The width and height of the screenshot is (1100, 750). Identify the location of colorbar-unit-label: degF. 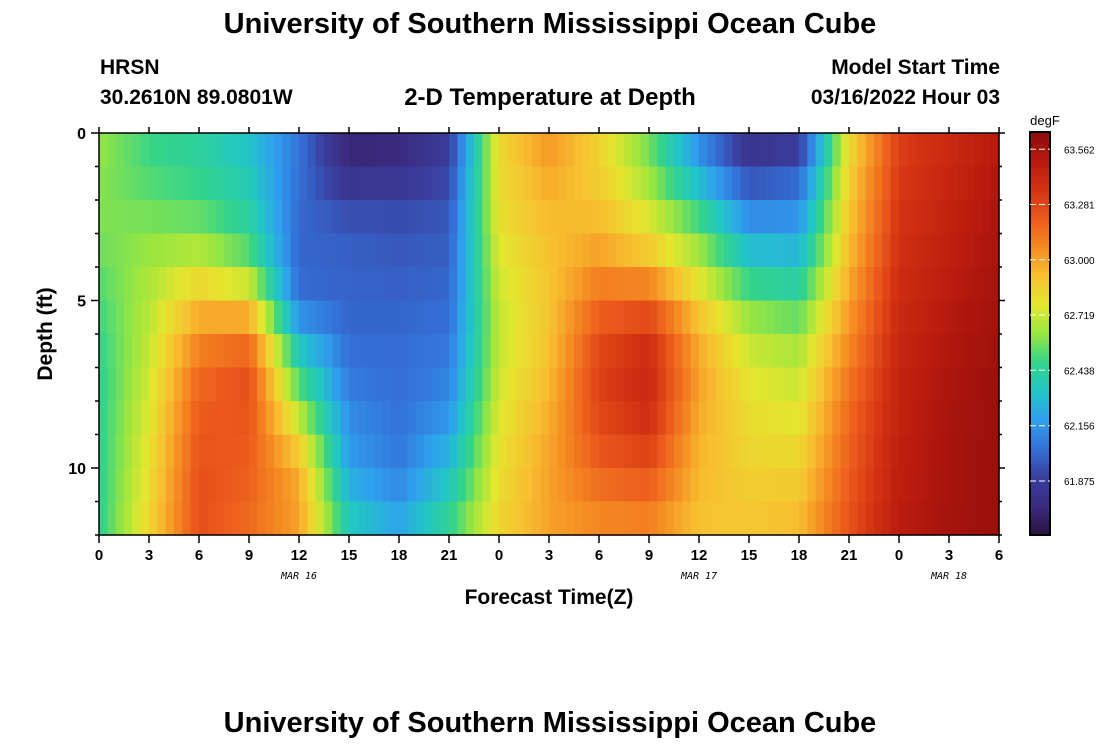
(1045, 120).